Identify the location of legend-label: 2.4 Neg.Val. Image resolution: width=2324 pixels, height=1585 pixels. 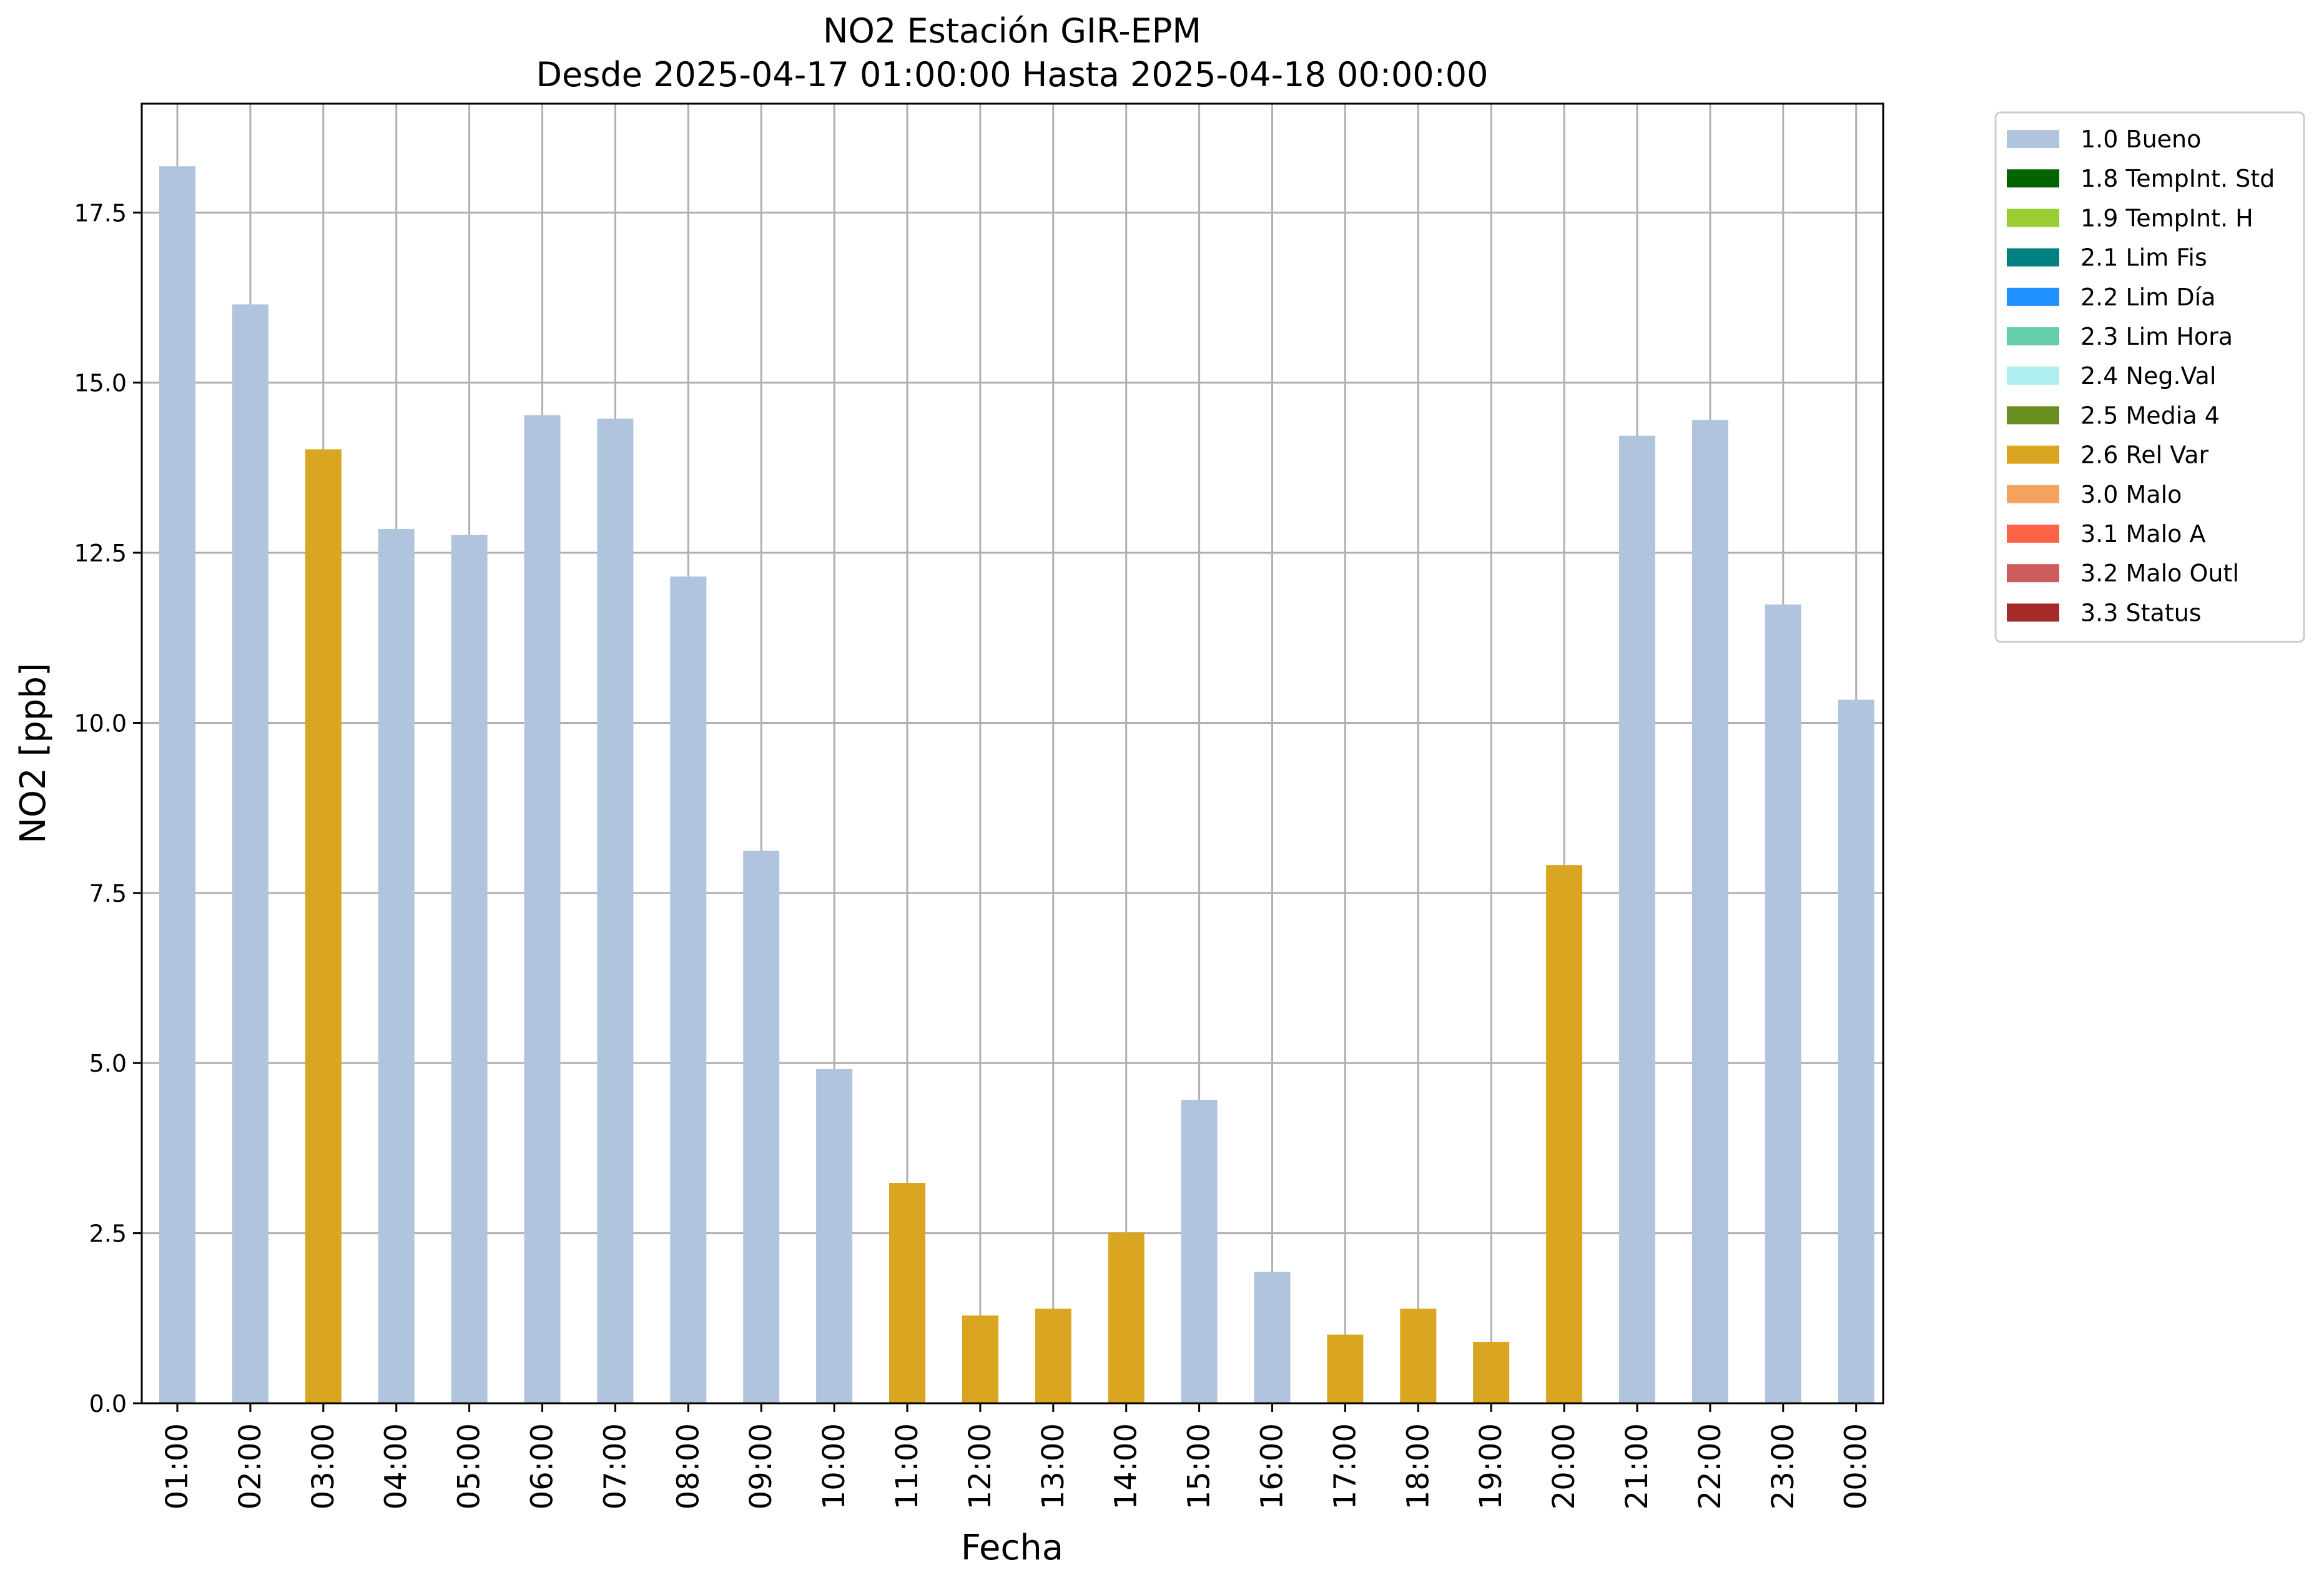
(2148, 376).